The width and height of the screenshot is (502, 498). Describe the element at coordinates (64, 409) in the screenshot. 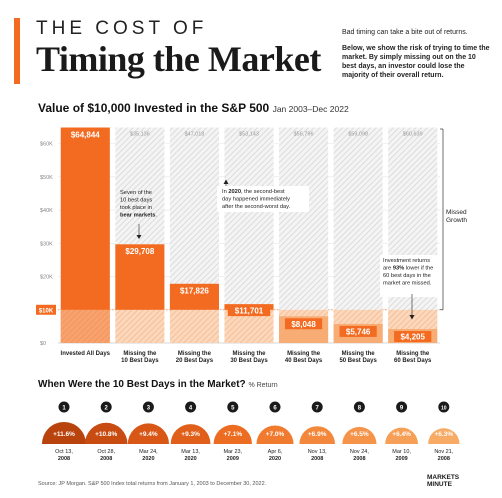

I see `rank-number: 1` at that location.